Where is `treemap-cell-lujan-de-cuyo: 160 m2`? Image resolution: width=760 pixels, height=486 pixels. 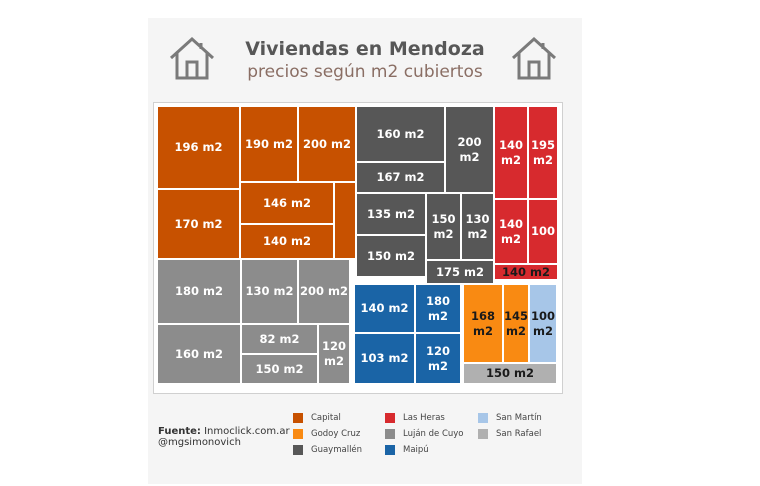
treemap-cell-lujan-de-cuyo: 160 m2 is located at coordinates (199, 354).